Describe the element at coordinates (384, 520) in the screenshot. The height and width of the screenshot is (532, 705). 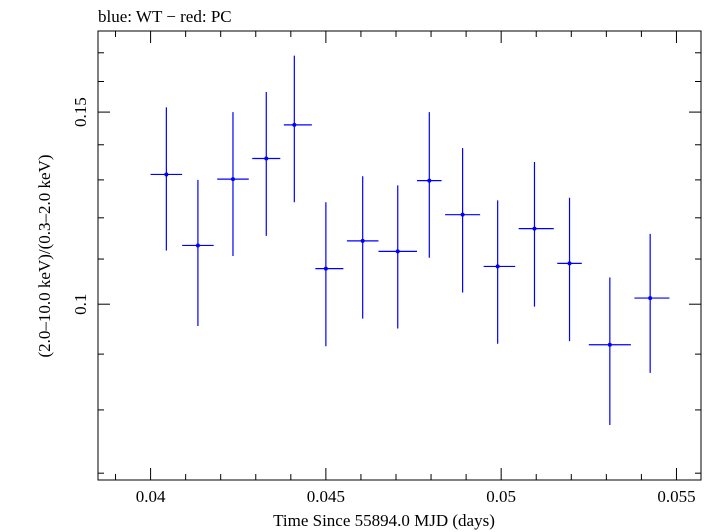
I see `x-axis-label: Time Since 55894.0 MJD (days)` at that location.